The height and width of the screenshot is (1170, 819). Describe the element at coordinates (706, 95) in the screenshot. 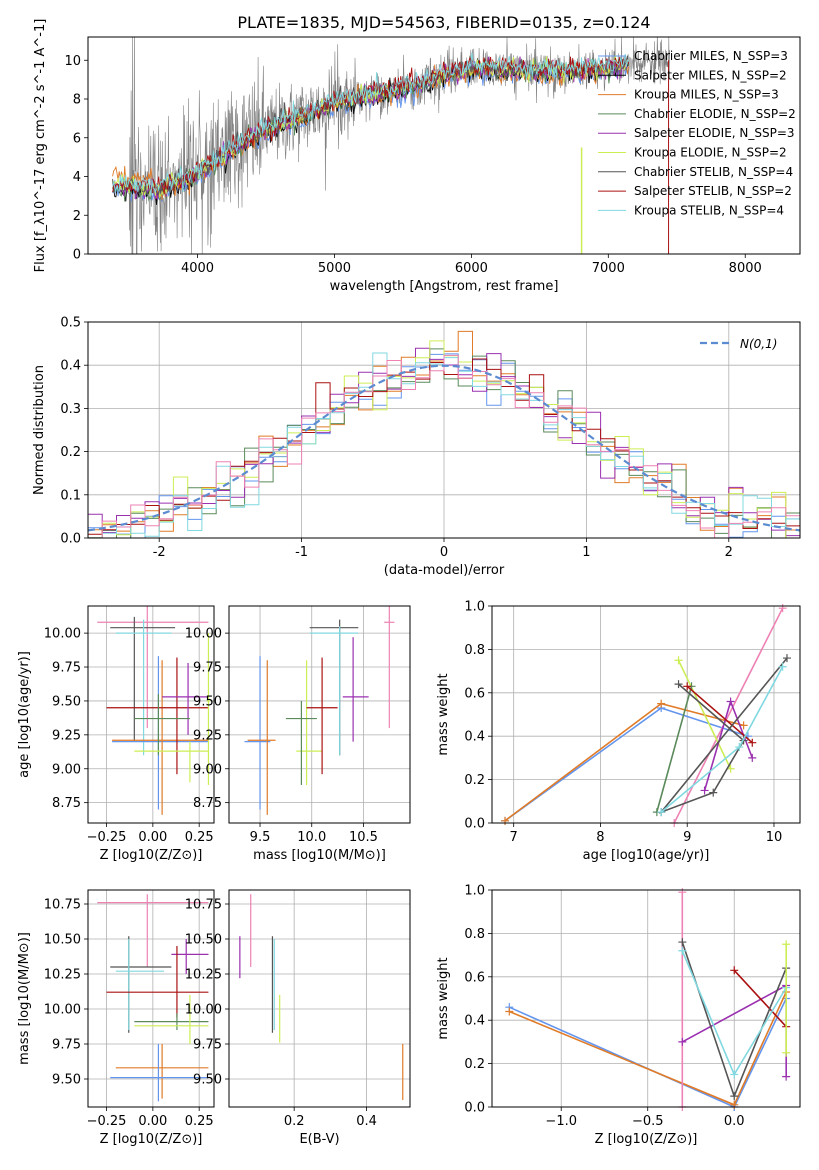

I see `legend-label: Kroupa MILES, N_SSP=3` at that location.